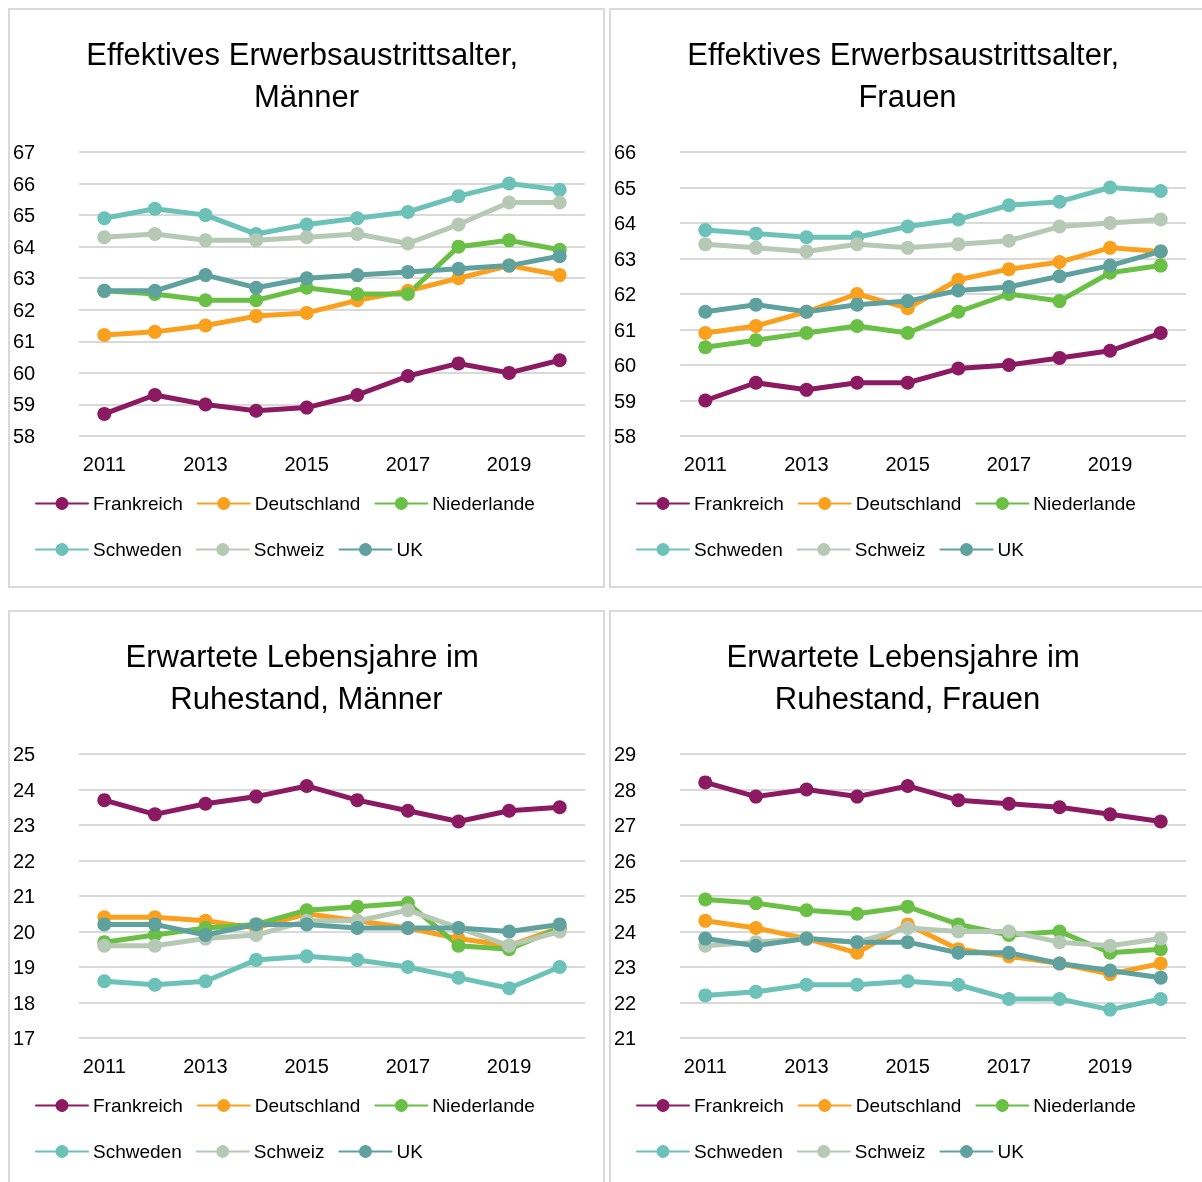 This screenshot has width=1202, height=1182. What do you see at coordinates (24, 967) in the screenshot?
I see `y-tick-label: 19` at bounding box center [24, 967].